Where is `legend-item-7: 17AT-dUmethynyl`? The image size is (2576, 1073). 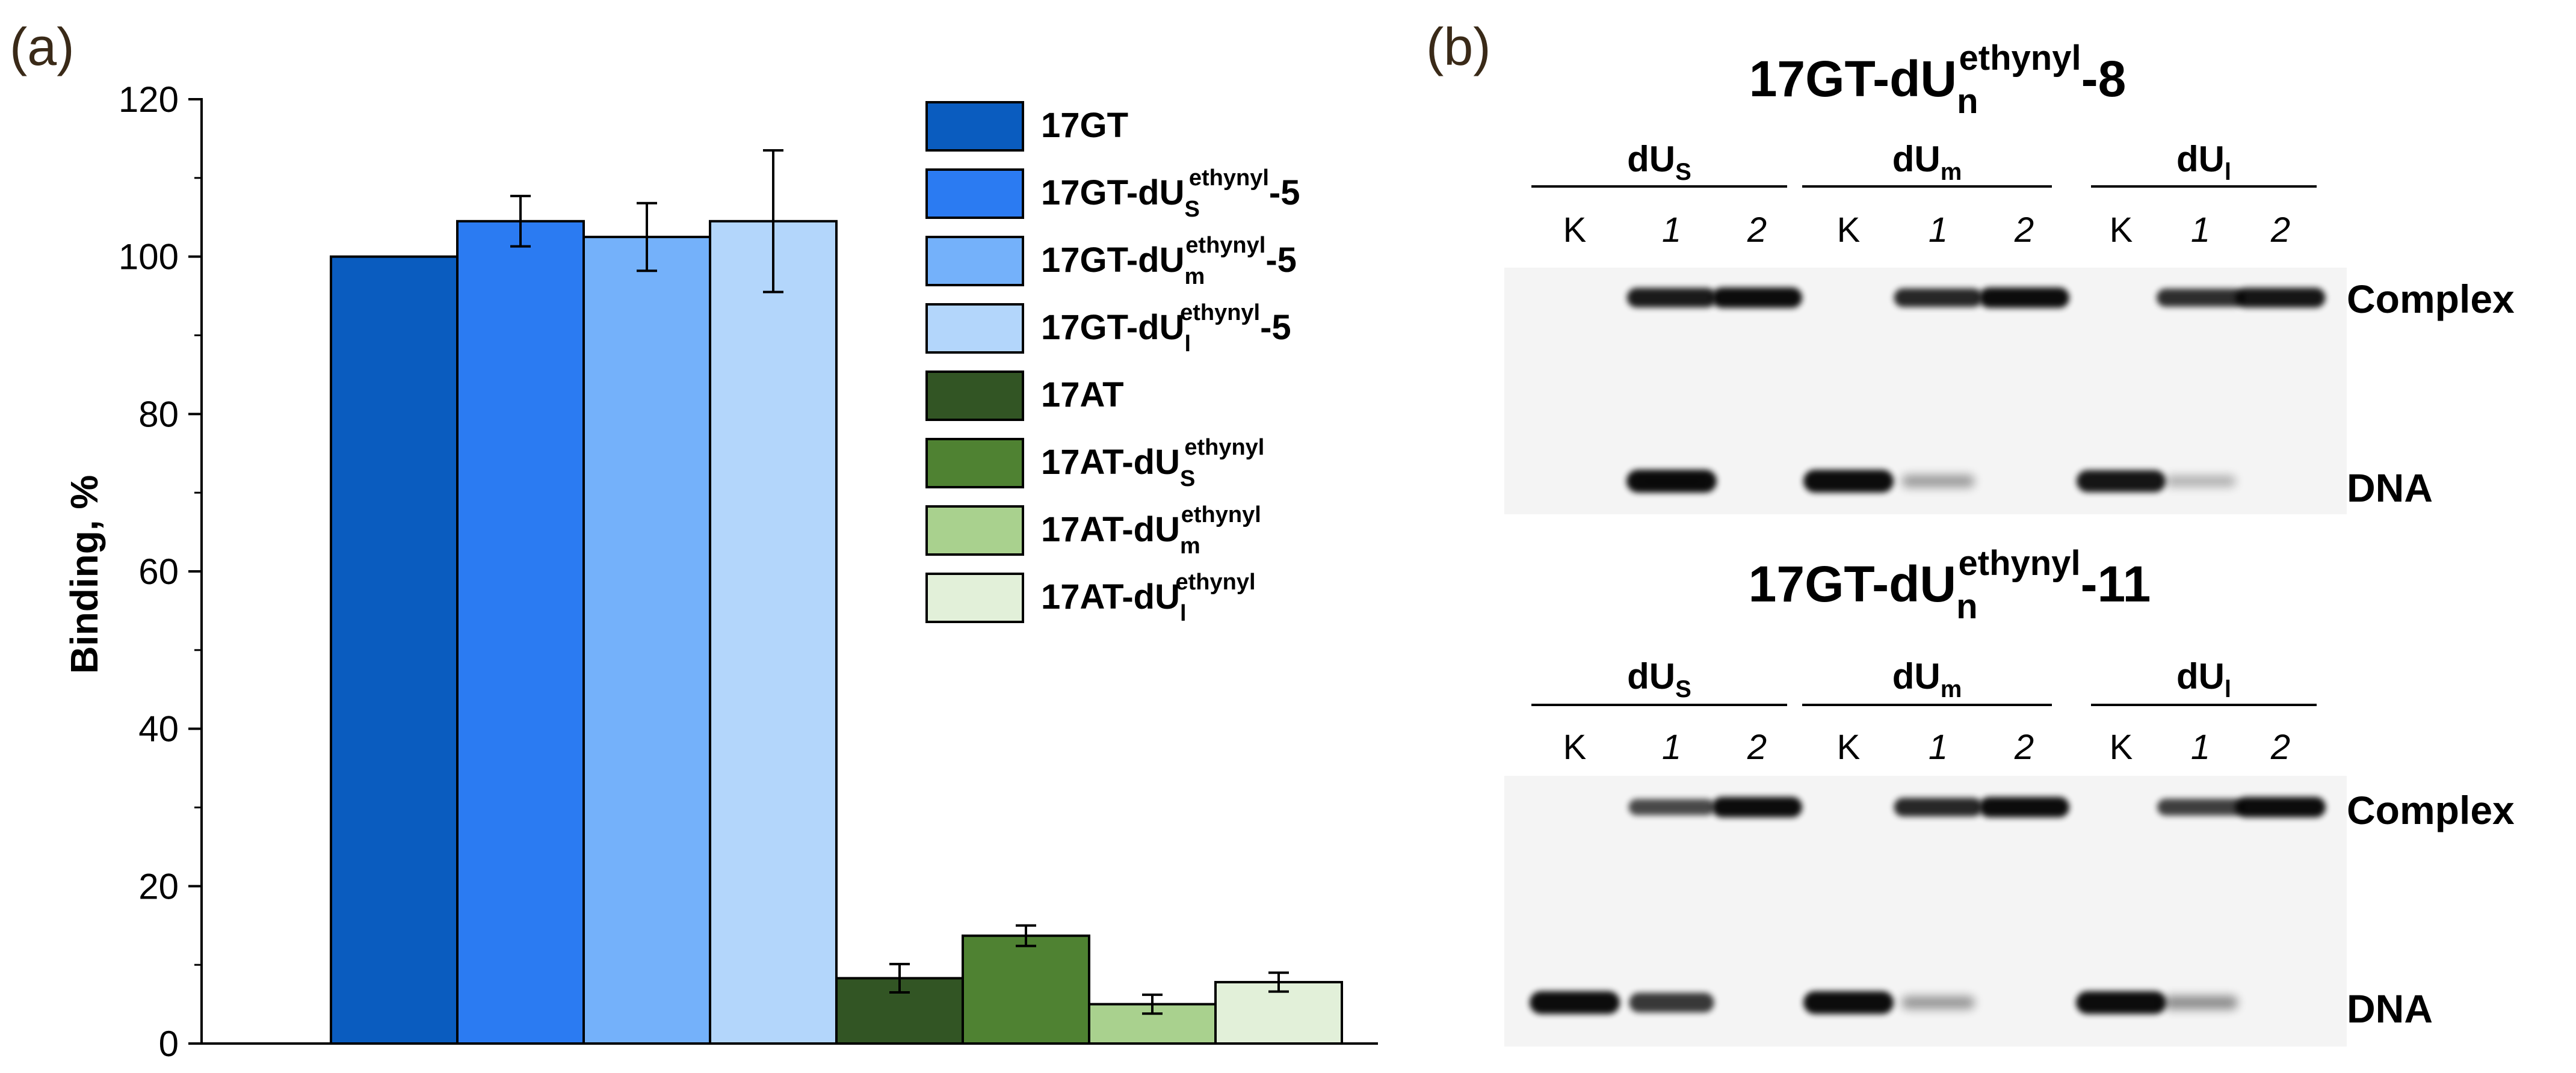
legend-item-7: 17AT-dUmethynyl is located at coordinates (1093, 530).